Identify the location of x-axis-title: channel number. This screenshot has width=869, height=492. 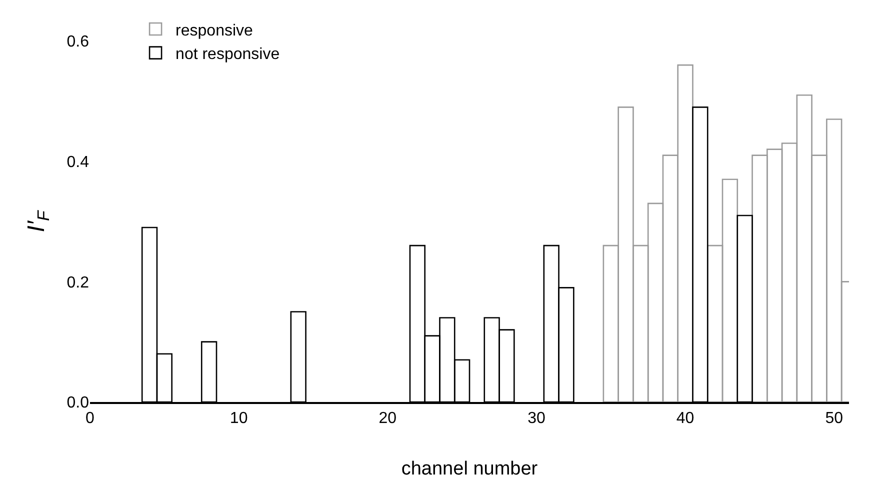
(469, 469).